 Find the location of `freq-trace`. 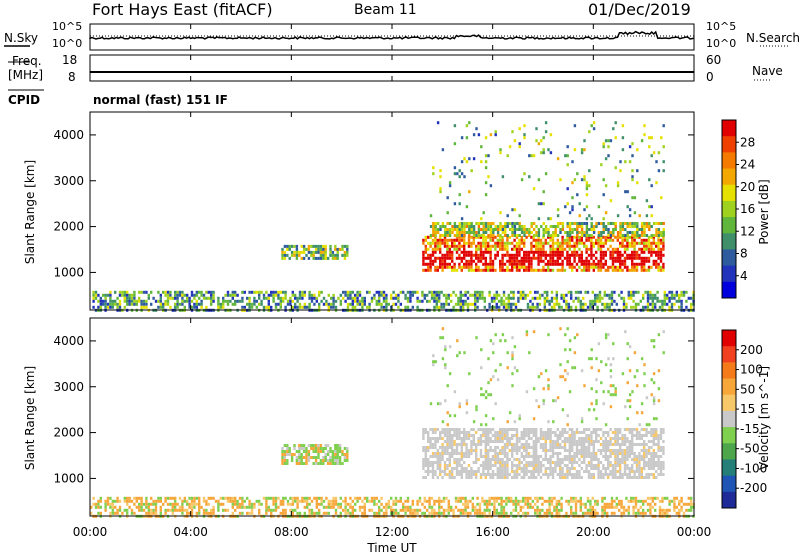

freq-trace is located at coordinates (390, 76).